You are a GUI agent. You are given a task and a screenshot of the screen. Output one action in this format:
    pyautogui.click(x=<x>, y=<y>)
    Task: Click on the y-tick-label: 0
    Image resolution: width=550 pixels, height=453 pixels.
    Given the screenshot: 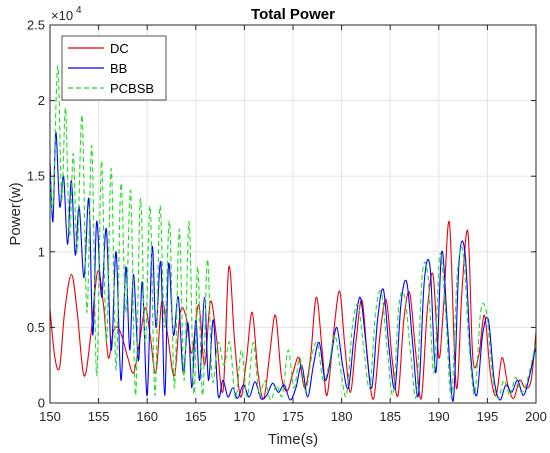 What is the action you would take?
    pyautogui.click(x=41, y=403)
    